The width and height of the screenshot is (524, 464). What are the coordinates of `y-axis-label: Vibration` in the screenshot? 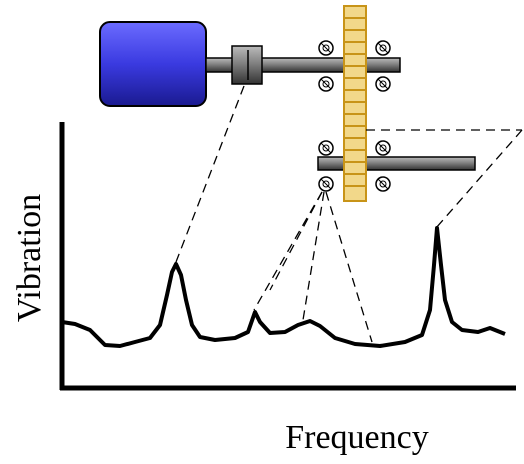 It's located at (29, 258).